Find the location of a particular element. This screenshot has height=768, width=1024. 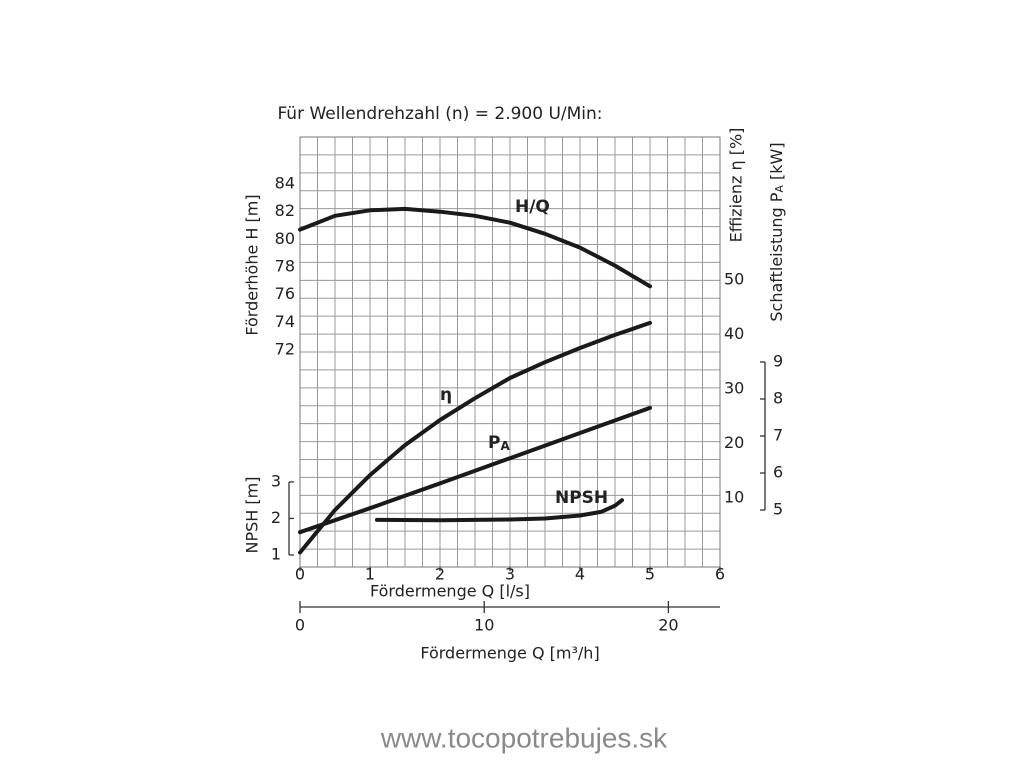

chart-title: Für Wellendrehzahl (n) = 2.900 U/Min: is located at coordinates (439, 114).